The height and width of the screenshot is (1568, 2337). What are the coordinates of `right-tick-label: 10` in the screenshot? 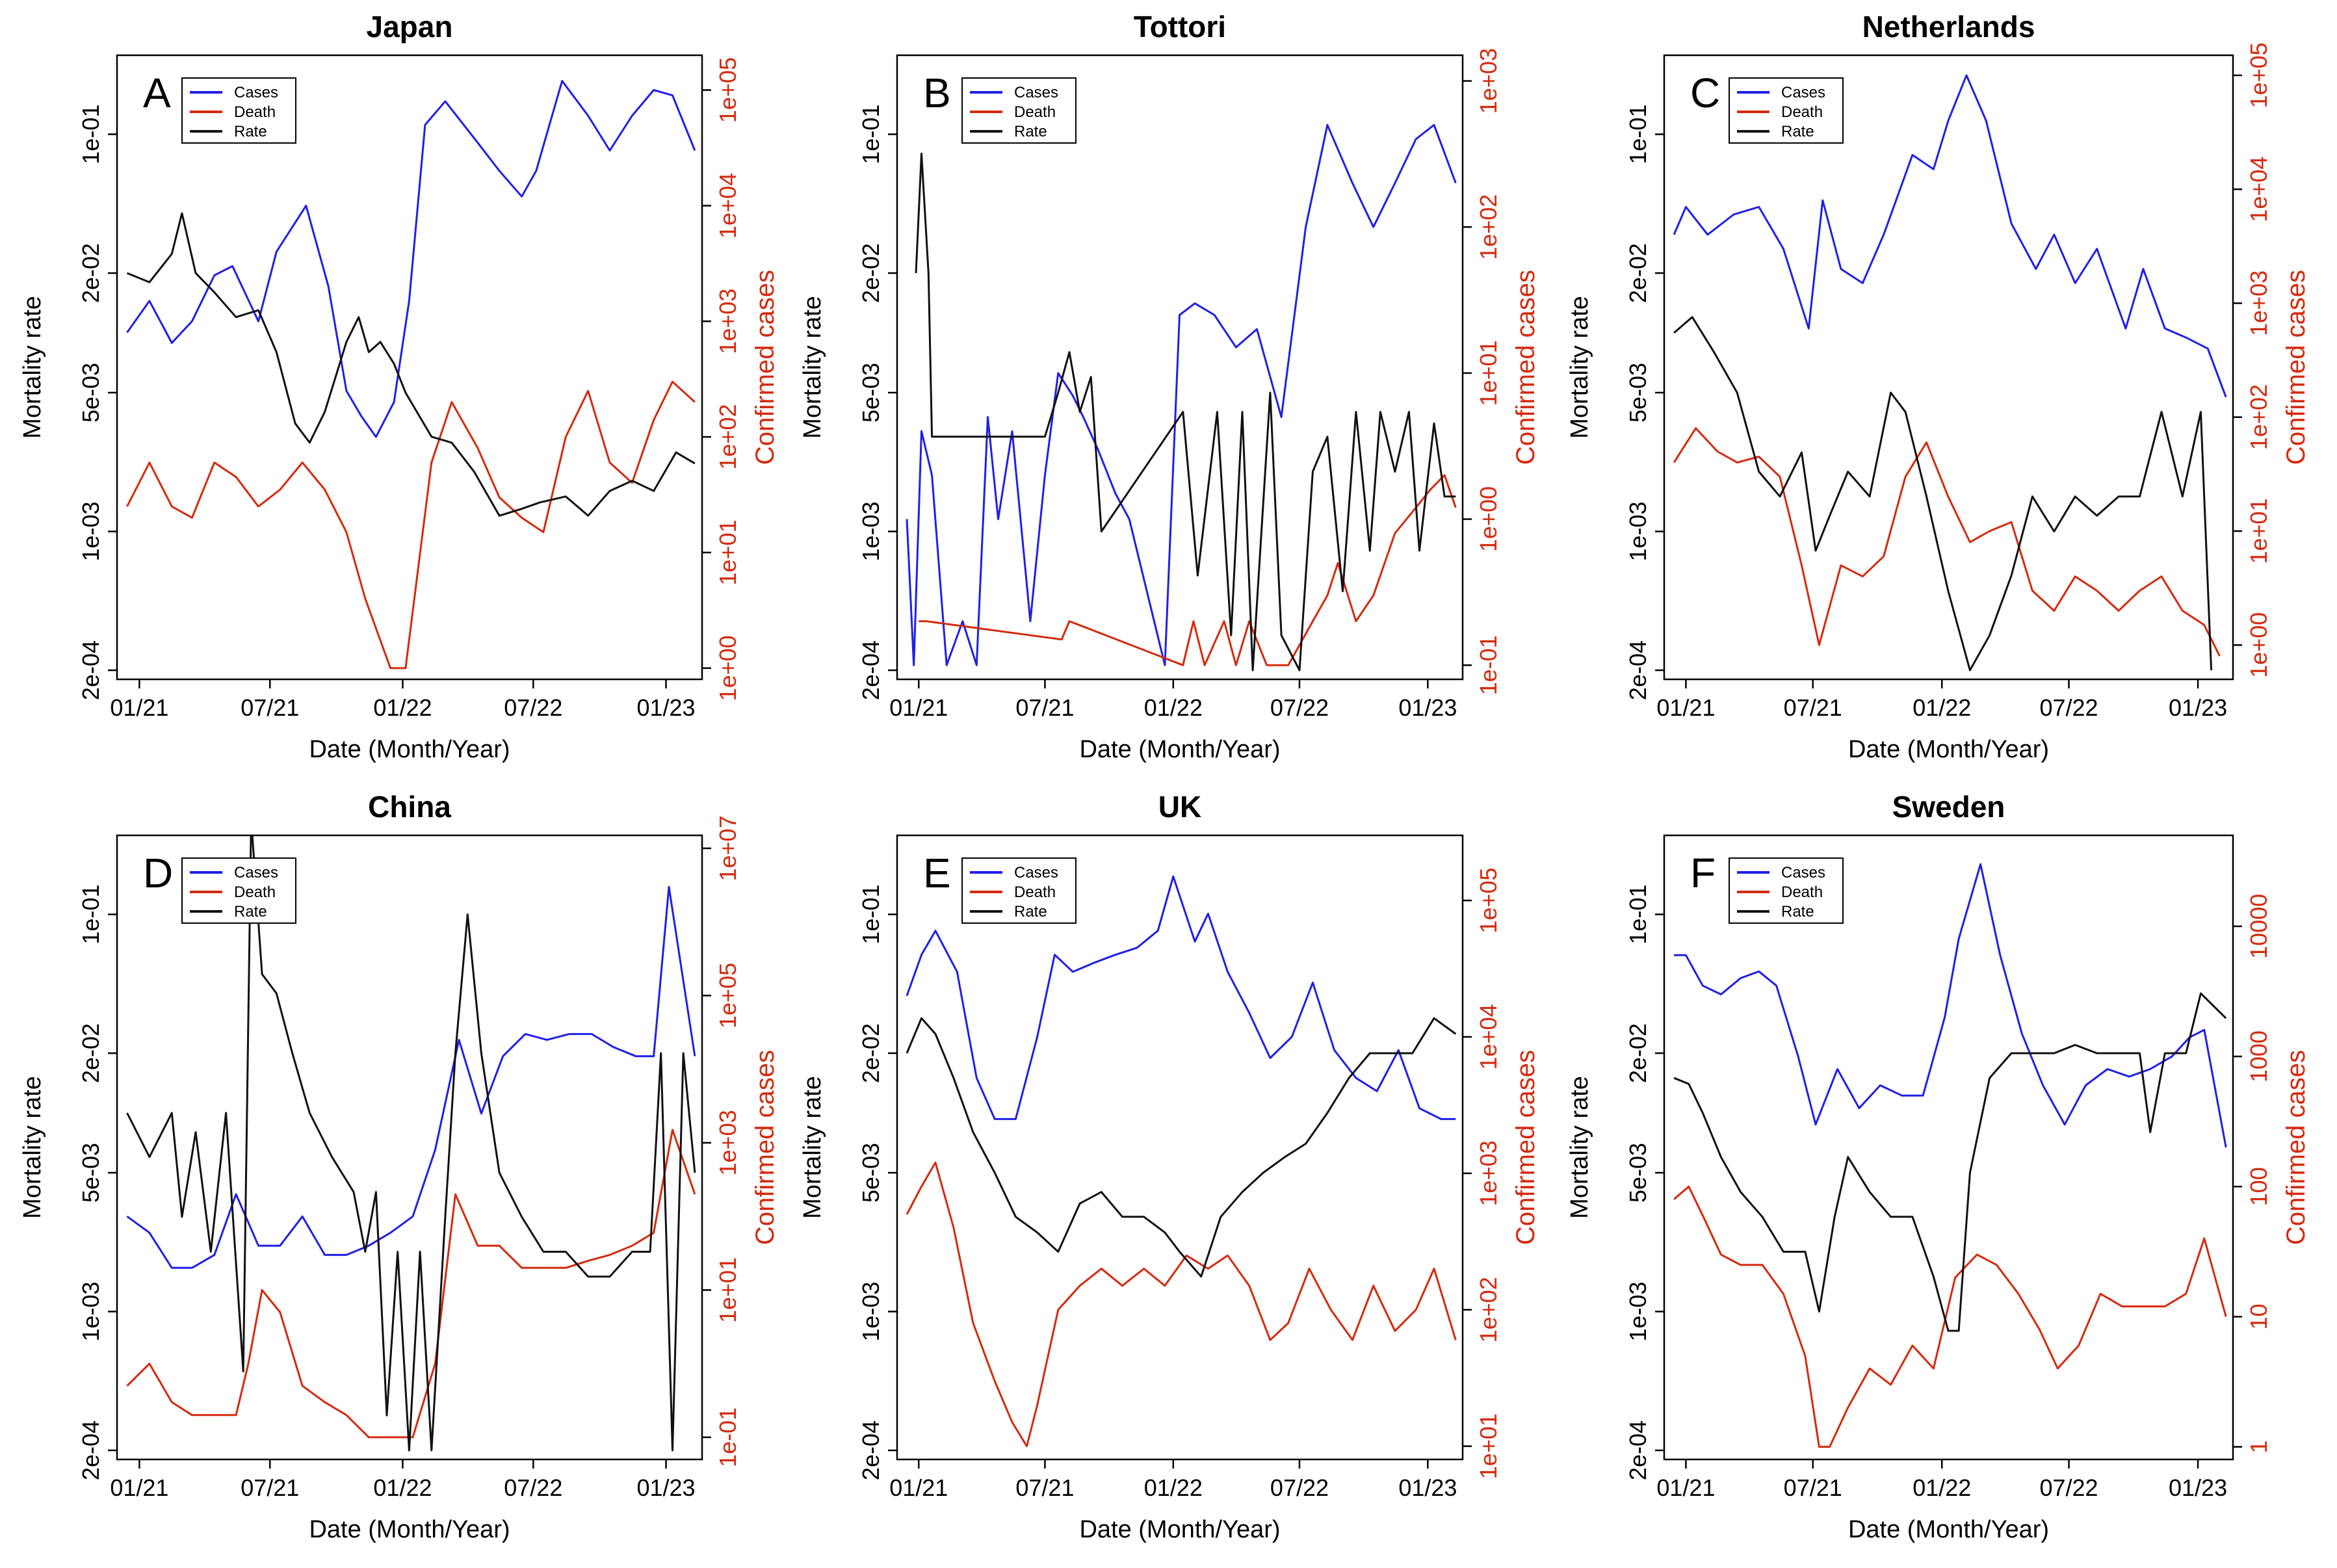 It's located at (2258, 1316).